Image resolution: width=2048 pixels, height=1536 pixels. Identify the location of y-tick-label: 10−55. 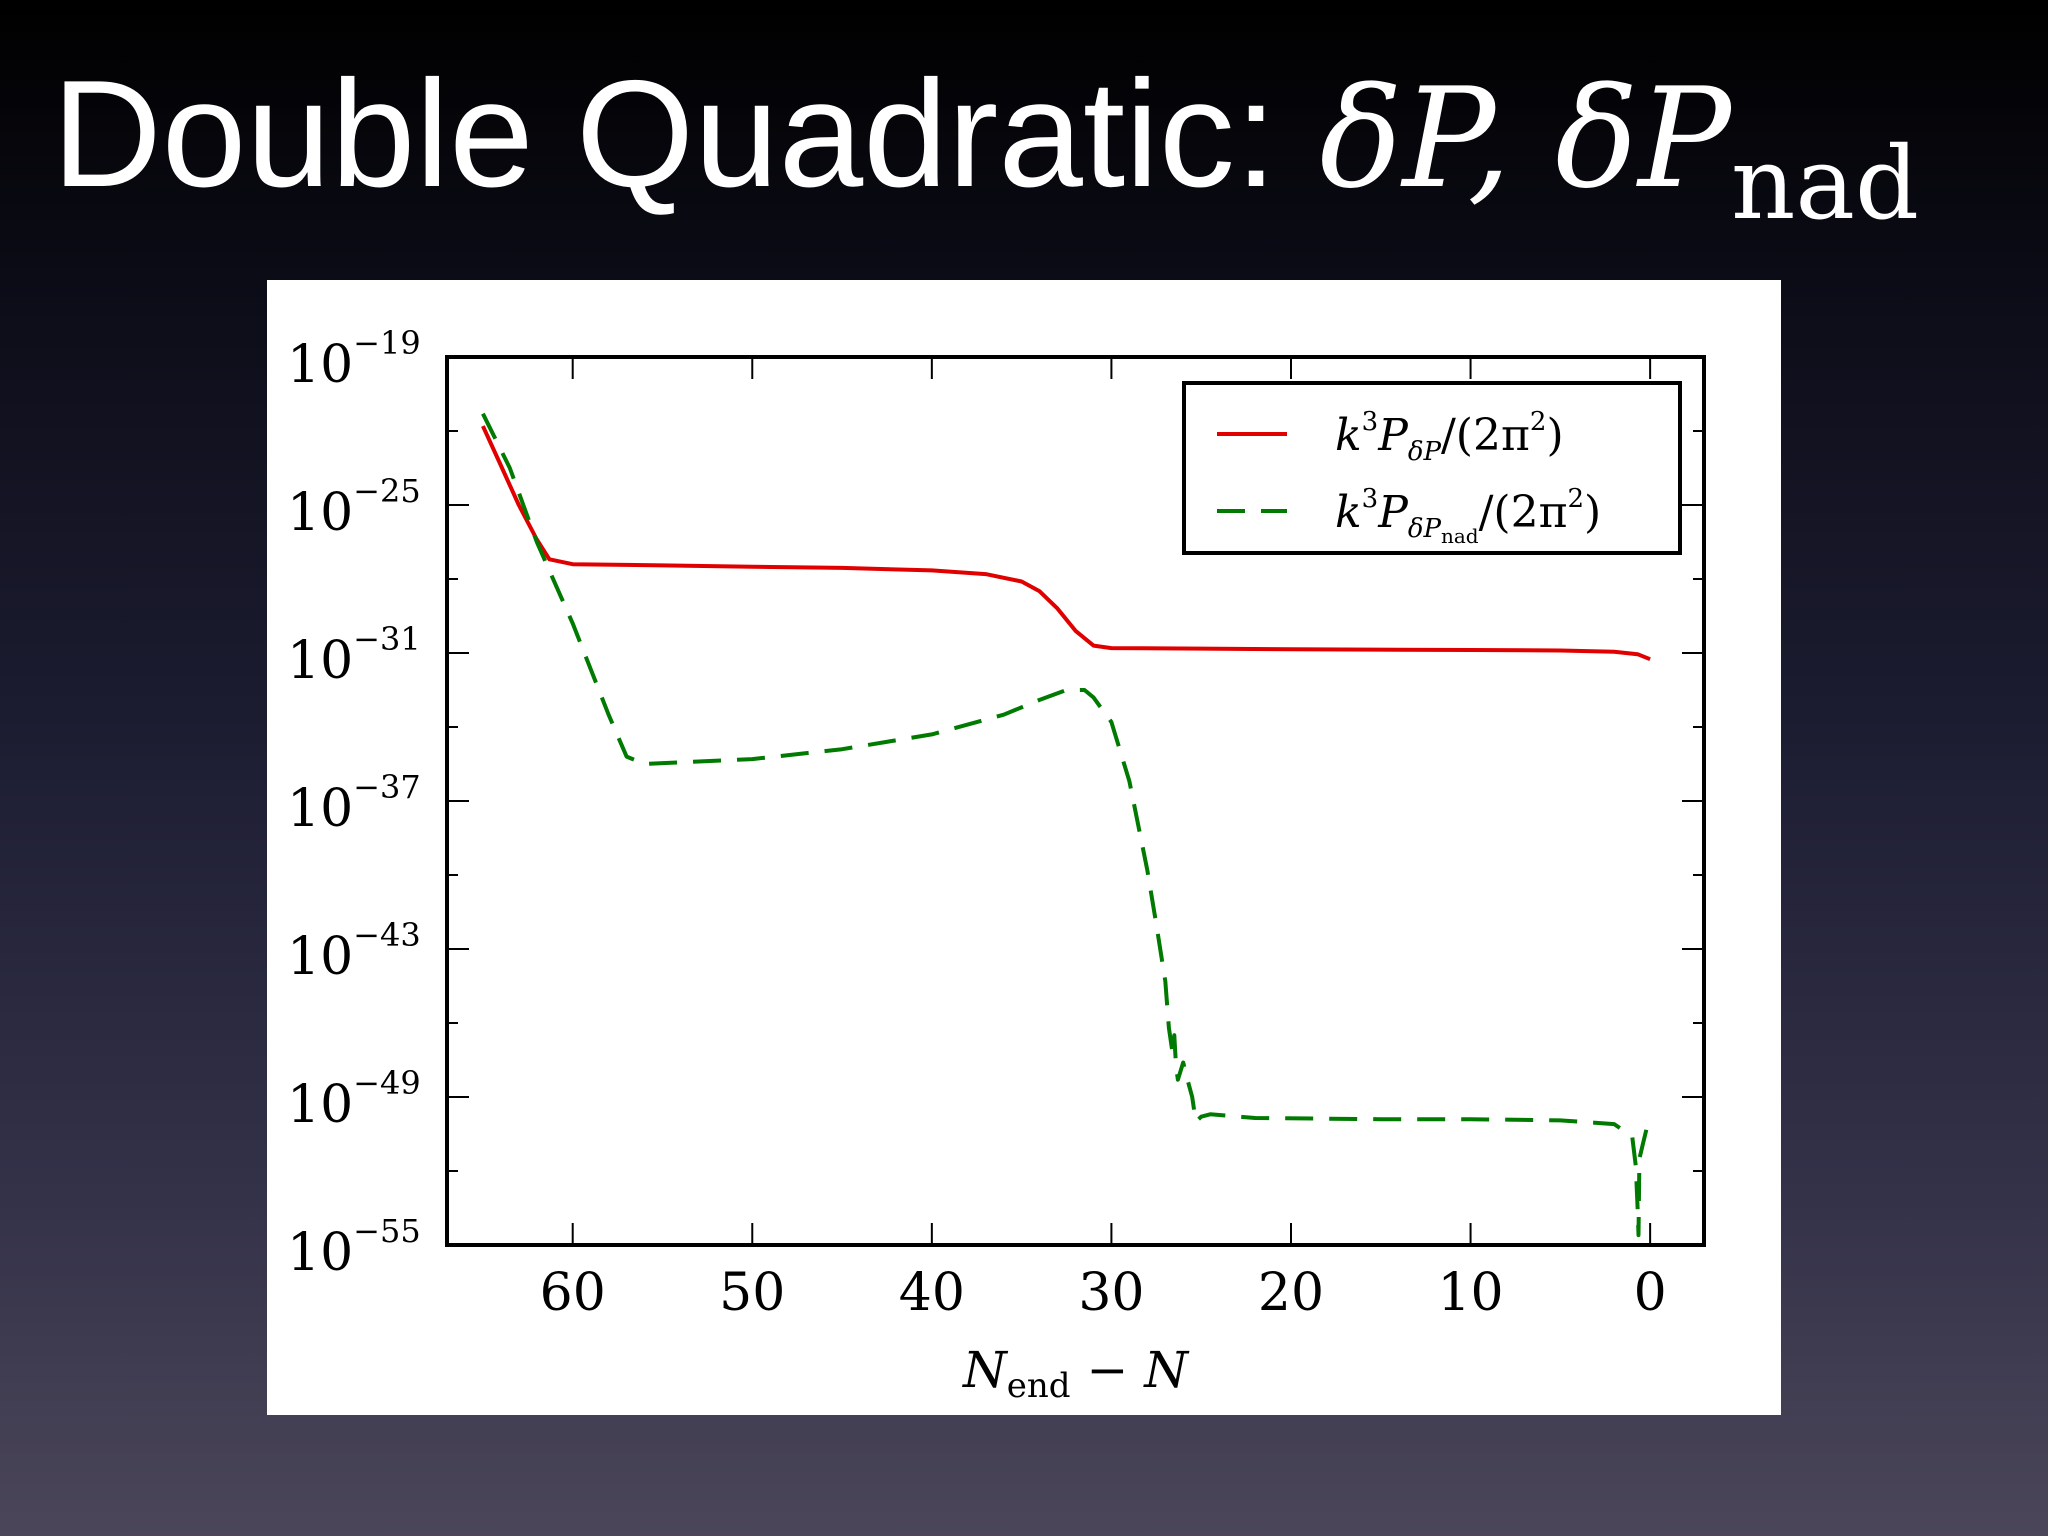
(354, 1247).